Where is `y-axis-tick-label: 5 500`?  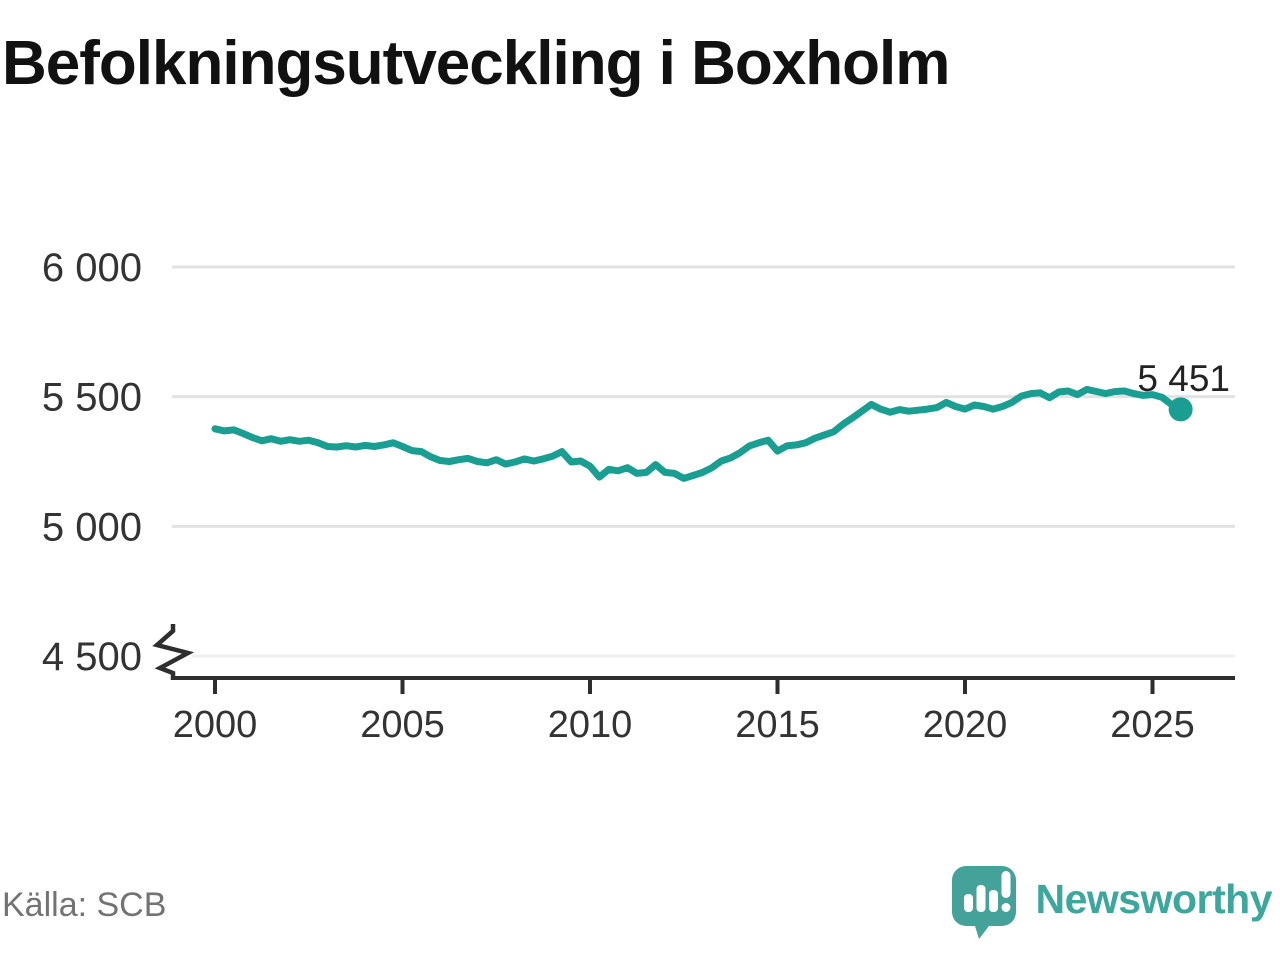
y-axis-tick-label: 5 500 is located at coordinates (92, 398).